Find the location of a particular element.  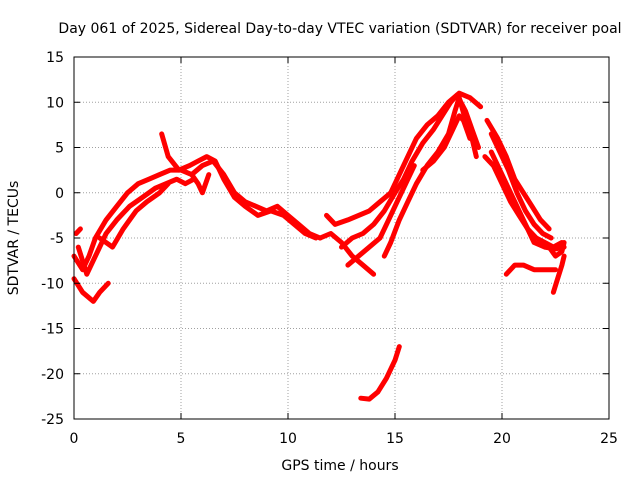

y-tick-label: -20 is located at coordinates (52, 375).